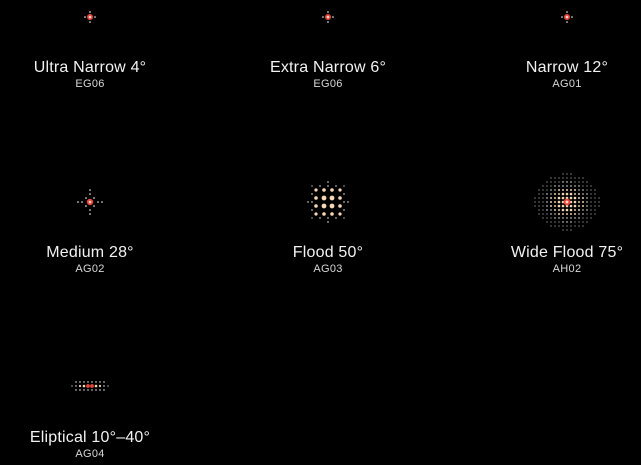  What do you see at coordinates (328, 202) in the screenshot?
I see `spot-pattern-flood-icon` at bounding box center [328, 202].